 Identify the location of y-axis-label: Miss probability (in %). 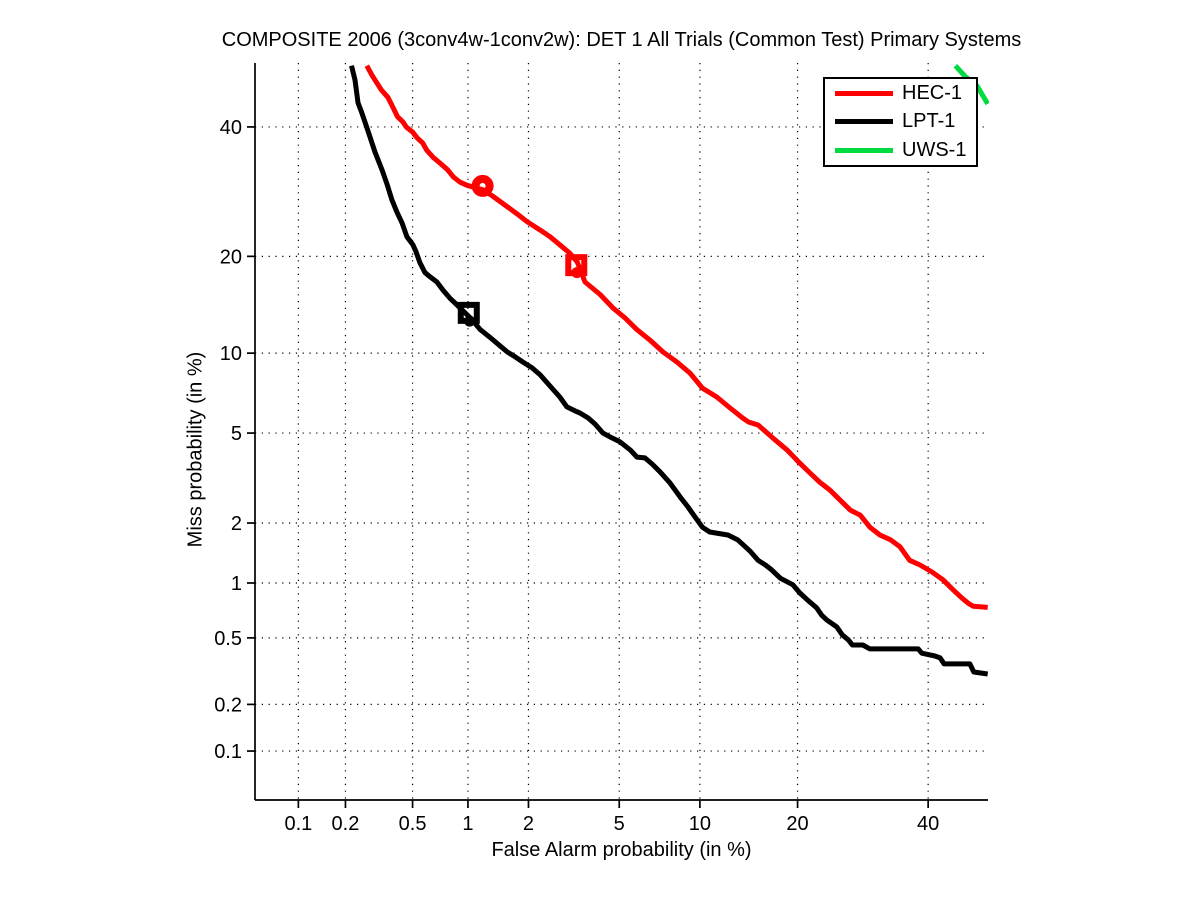
(195, 449).